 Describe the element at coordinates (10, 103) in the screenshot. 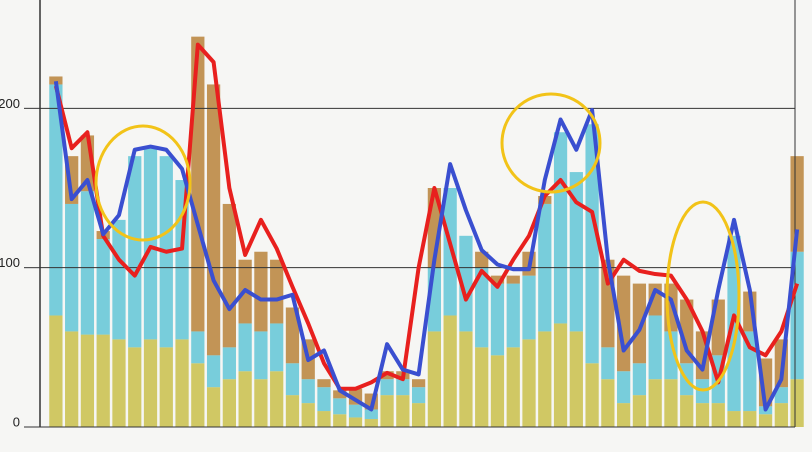

I see `y-tick-label: 200` at that location.